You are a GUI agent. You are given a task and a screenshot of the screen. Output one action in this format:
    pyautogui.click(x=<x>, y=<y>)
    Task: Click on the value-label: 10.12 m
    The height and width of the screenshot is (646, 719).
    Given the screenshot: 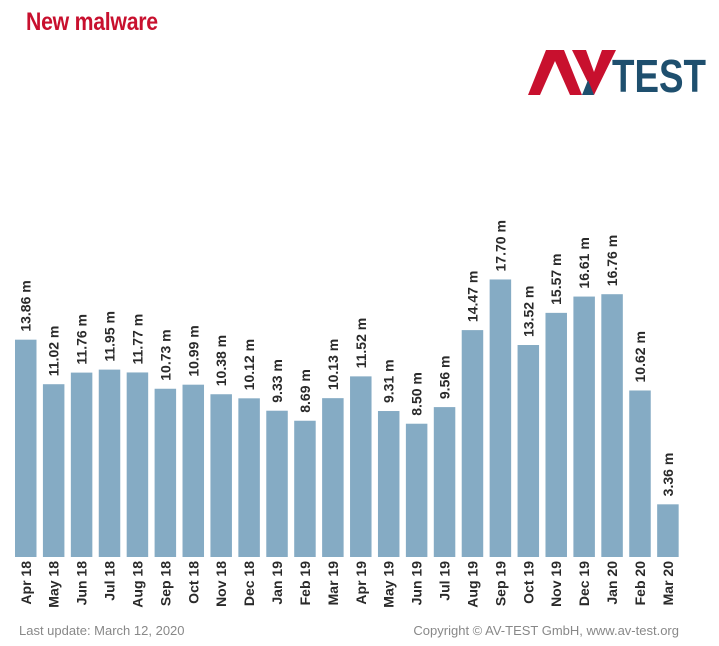 What is the action you would take?
    pyautogui.click(x=249, y=364)
    